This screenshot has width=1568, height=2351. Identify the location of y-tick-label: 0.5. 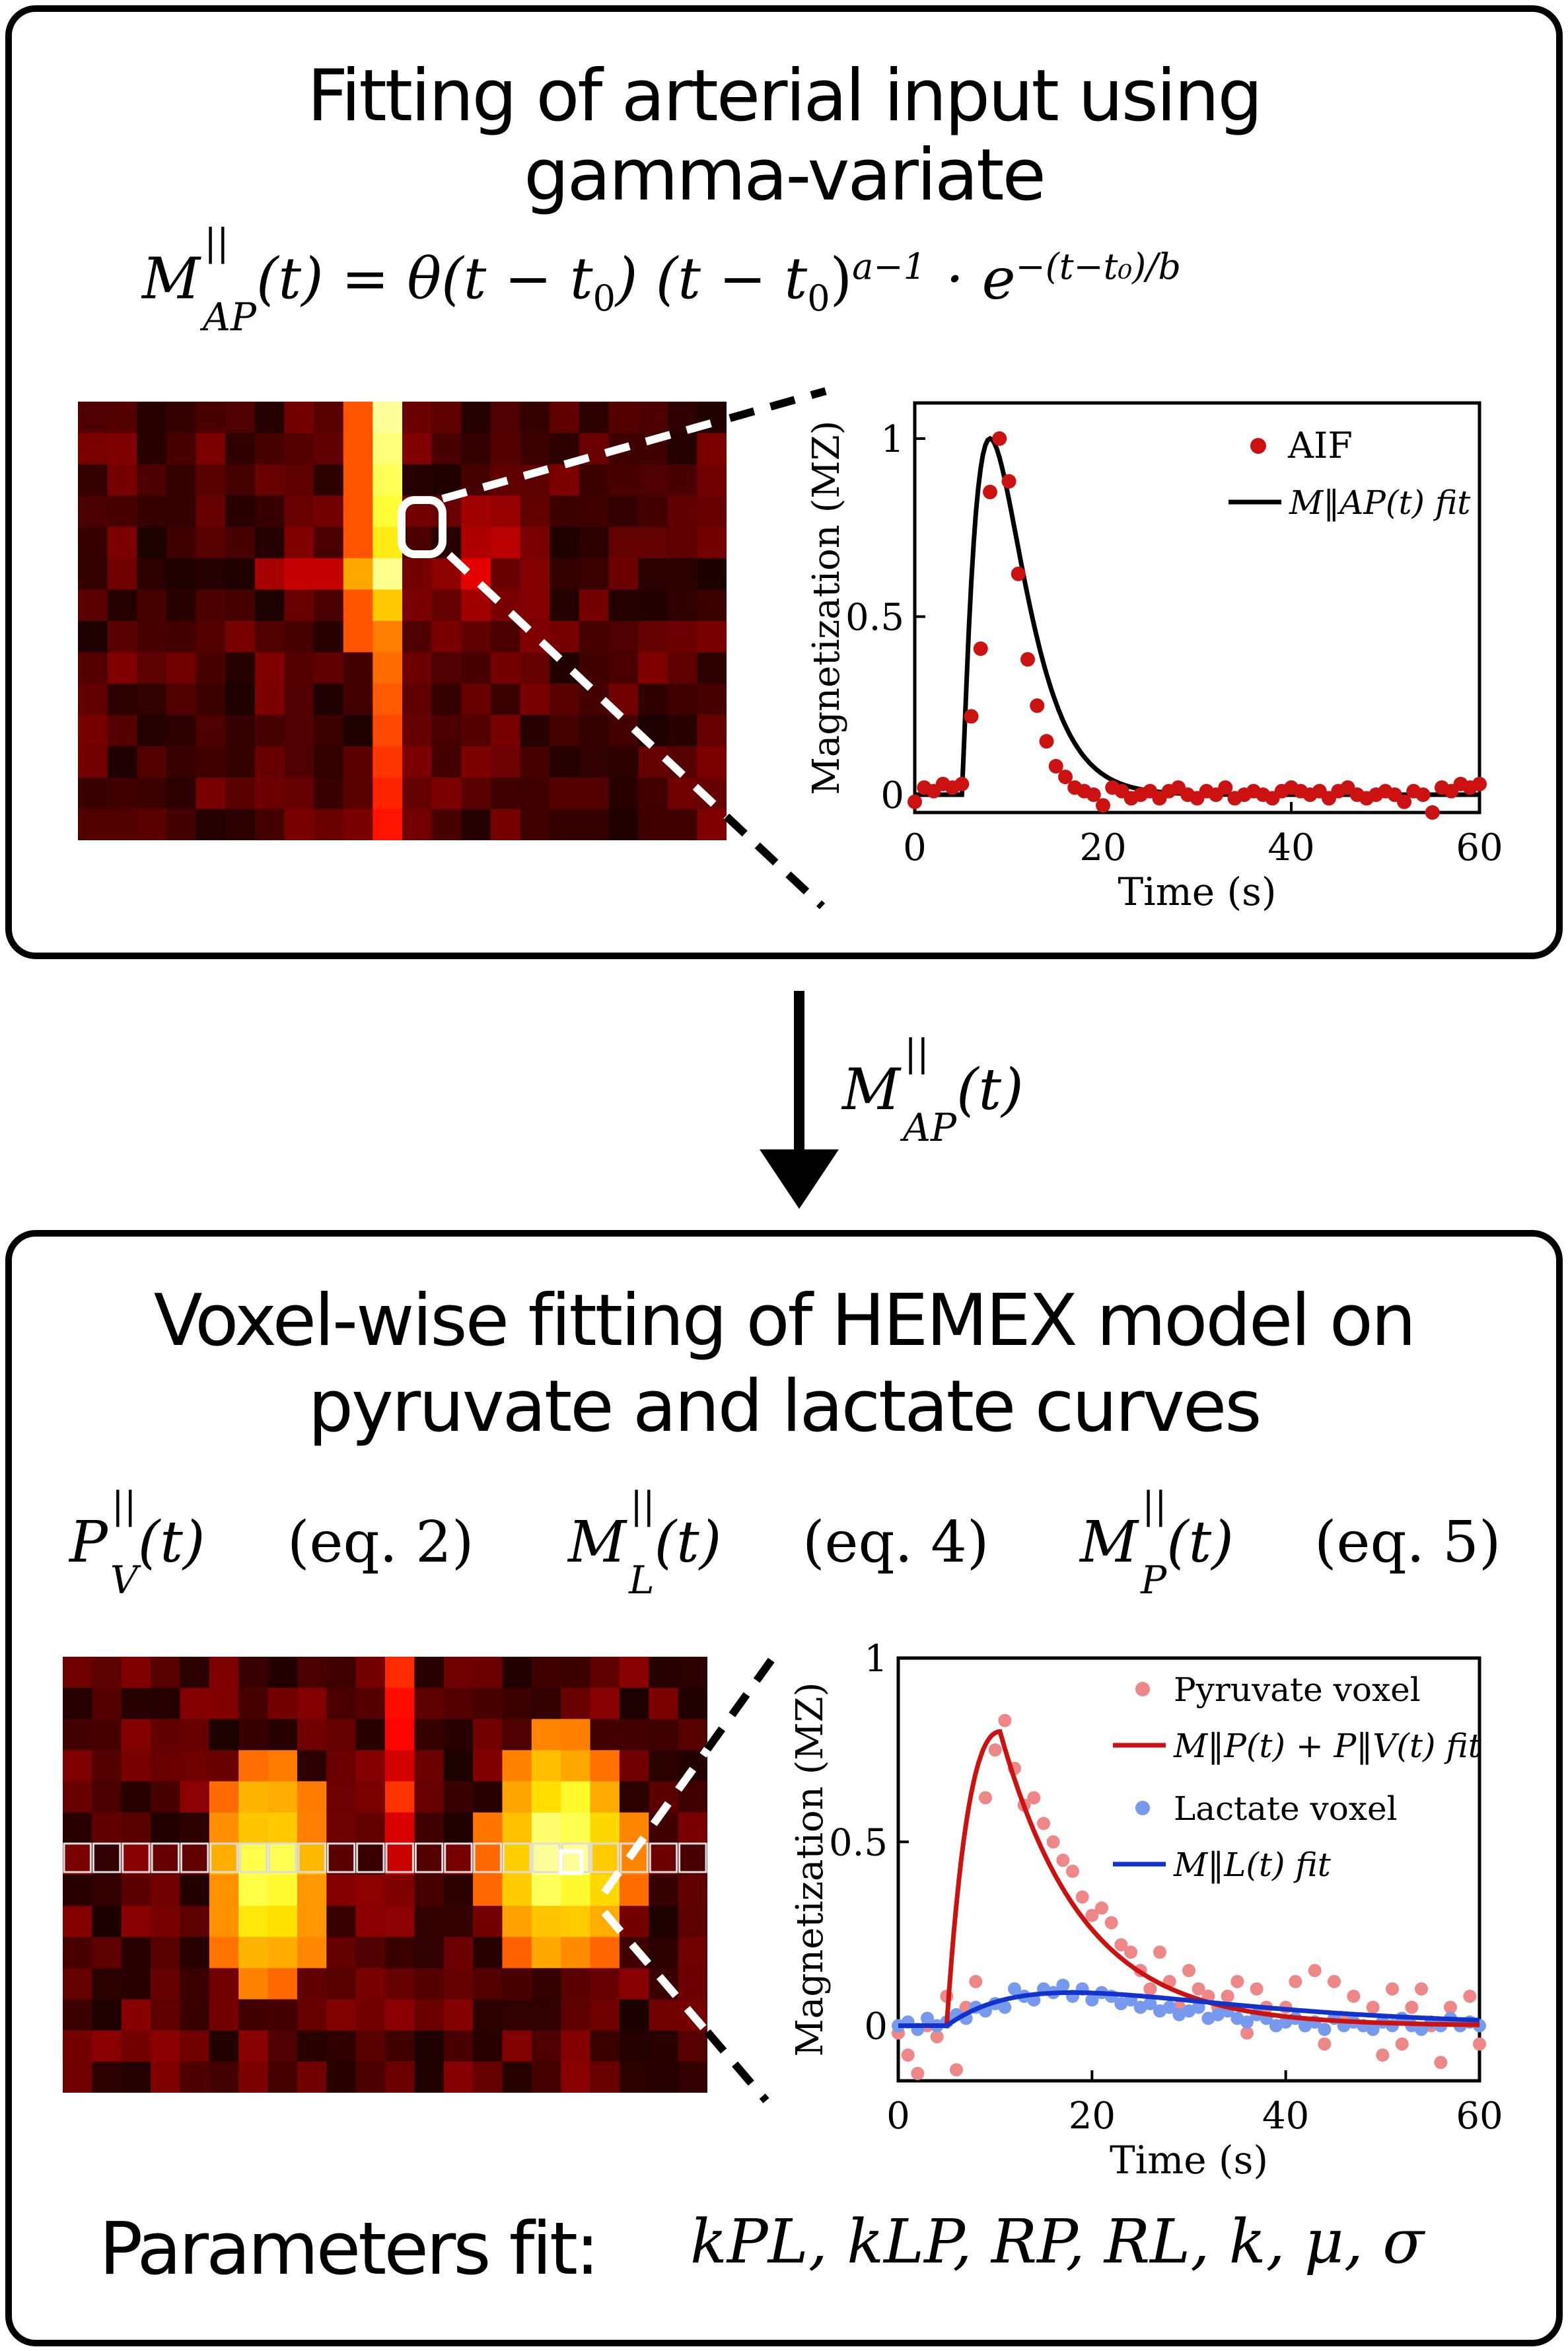
(858, 1842).